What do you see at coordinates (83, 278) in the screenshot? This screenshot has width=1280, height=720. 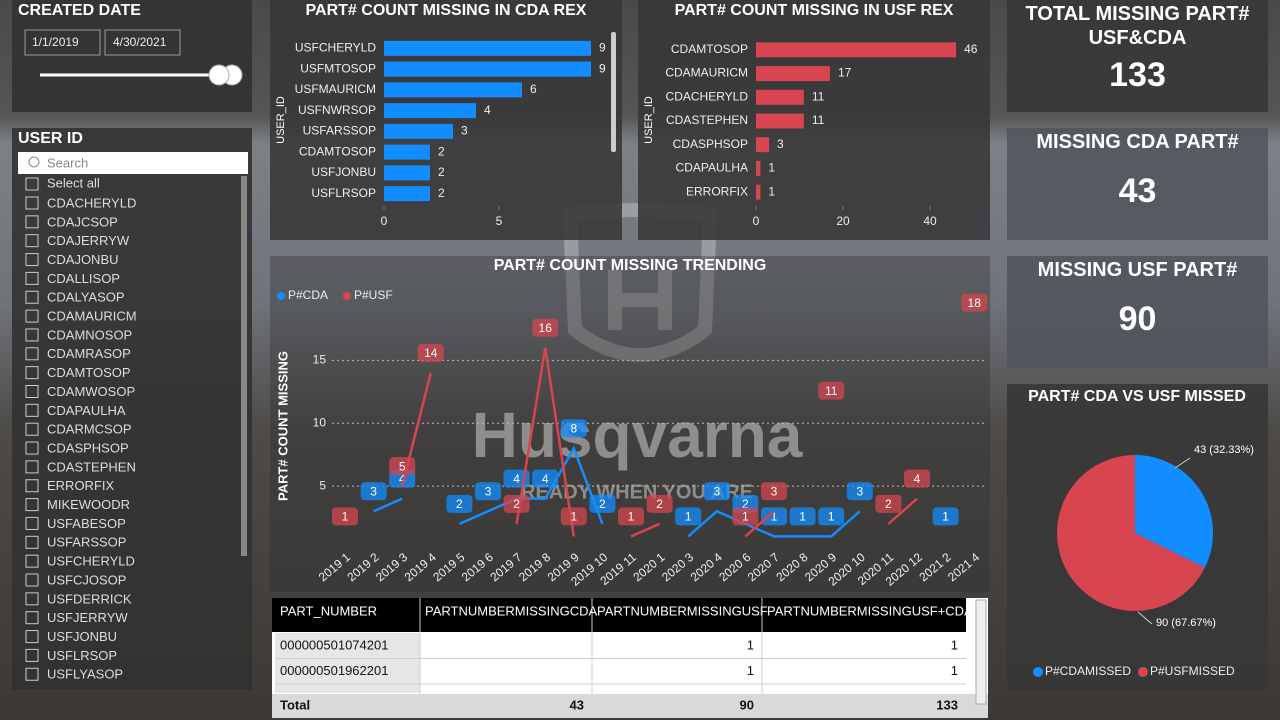 I see `user-item: CDALLISOP` at bounding box center [83, 278].